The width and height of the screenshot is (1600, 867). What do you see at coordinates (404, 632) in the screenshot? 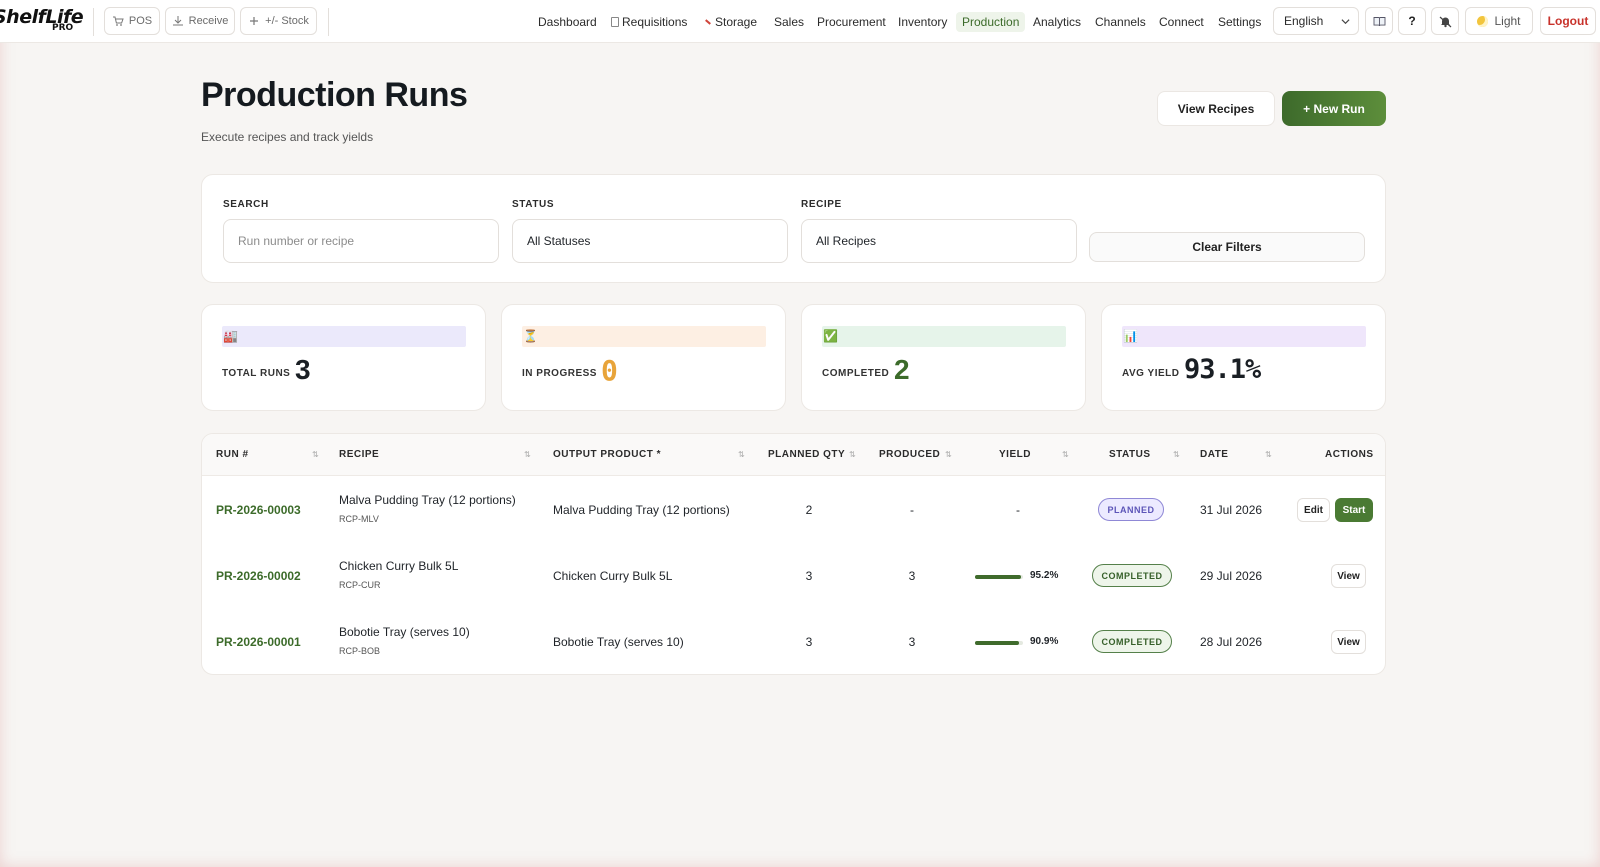
I see `recipe-name: Bobotie Tray (serves 10)` at bounding box center [404, 632].